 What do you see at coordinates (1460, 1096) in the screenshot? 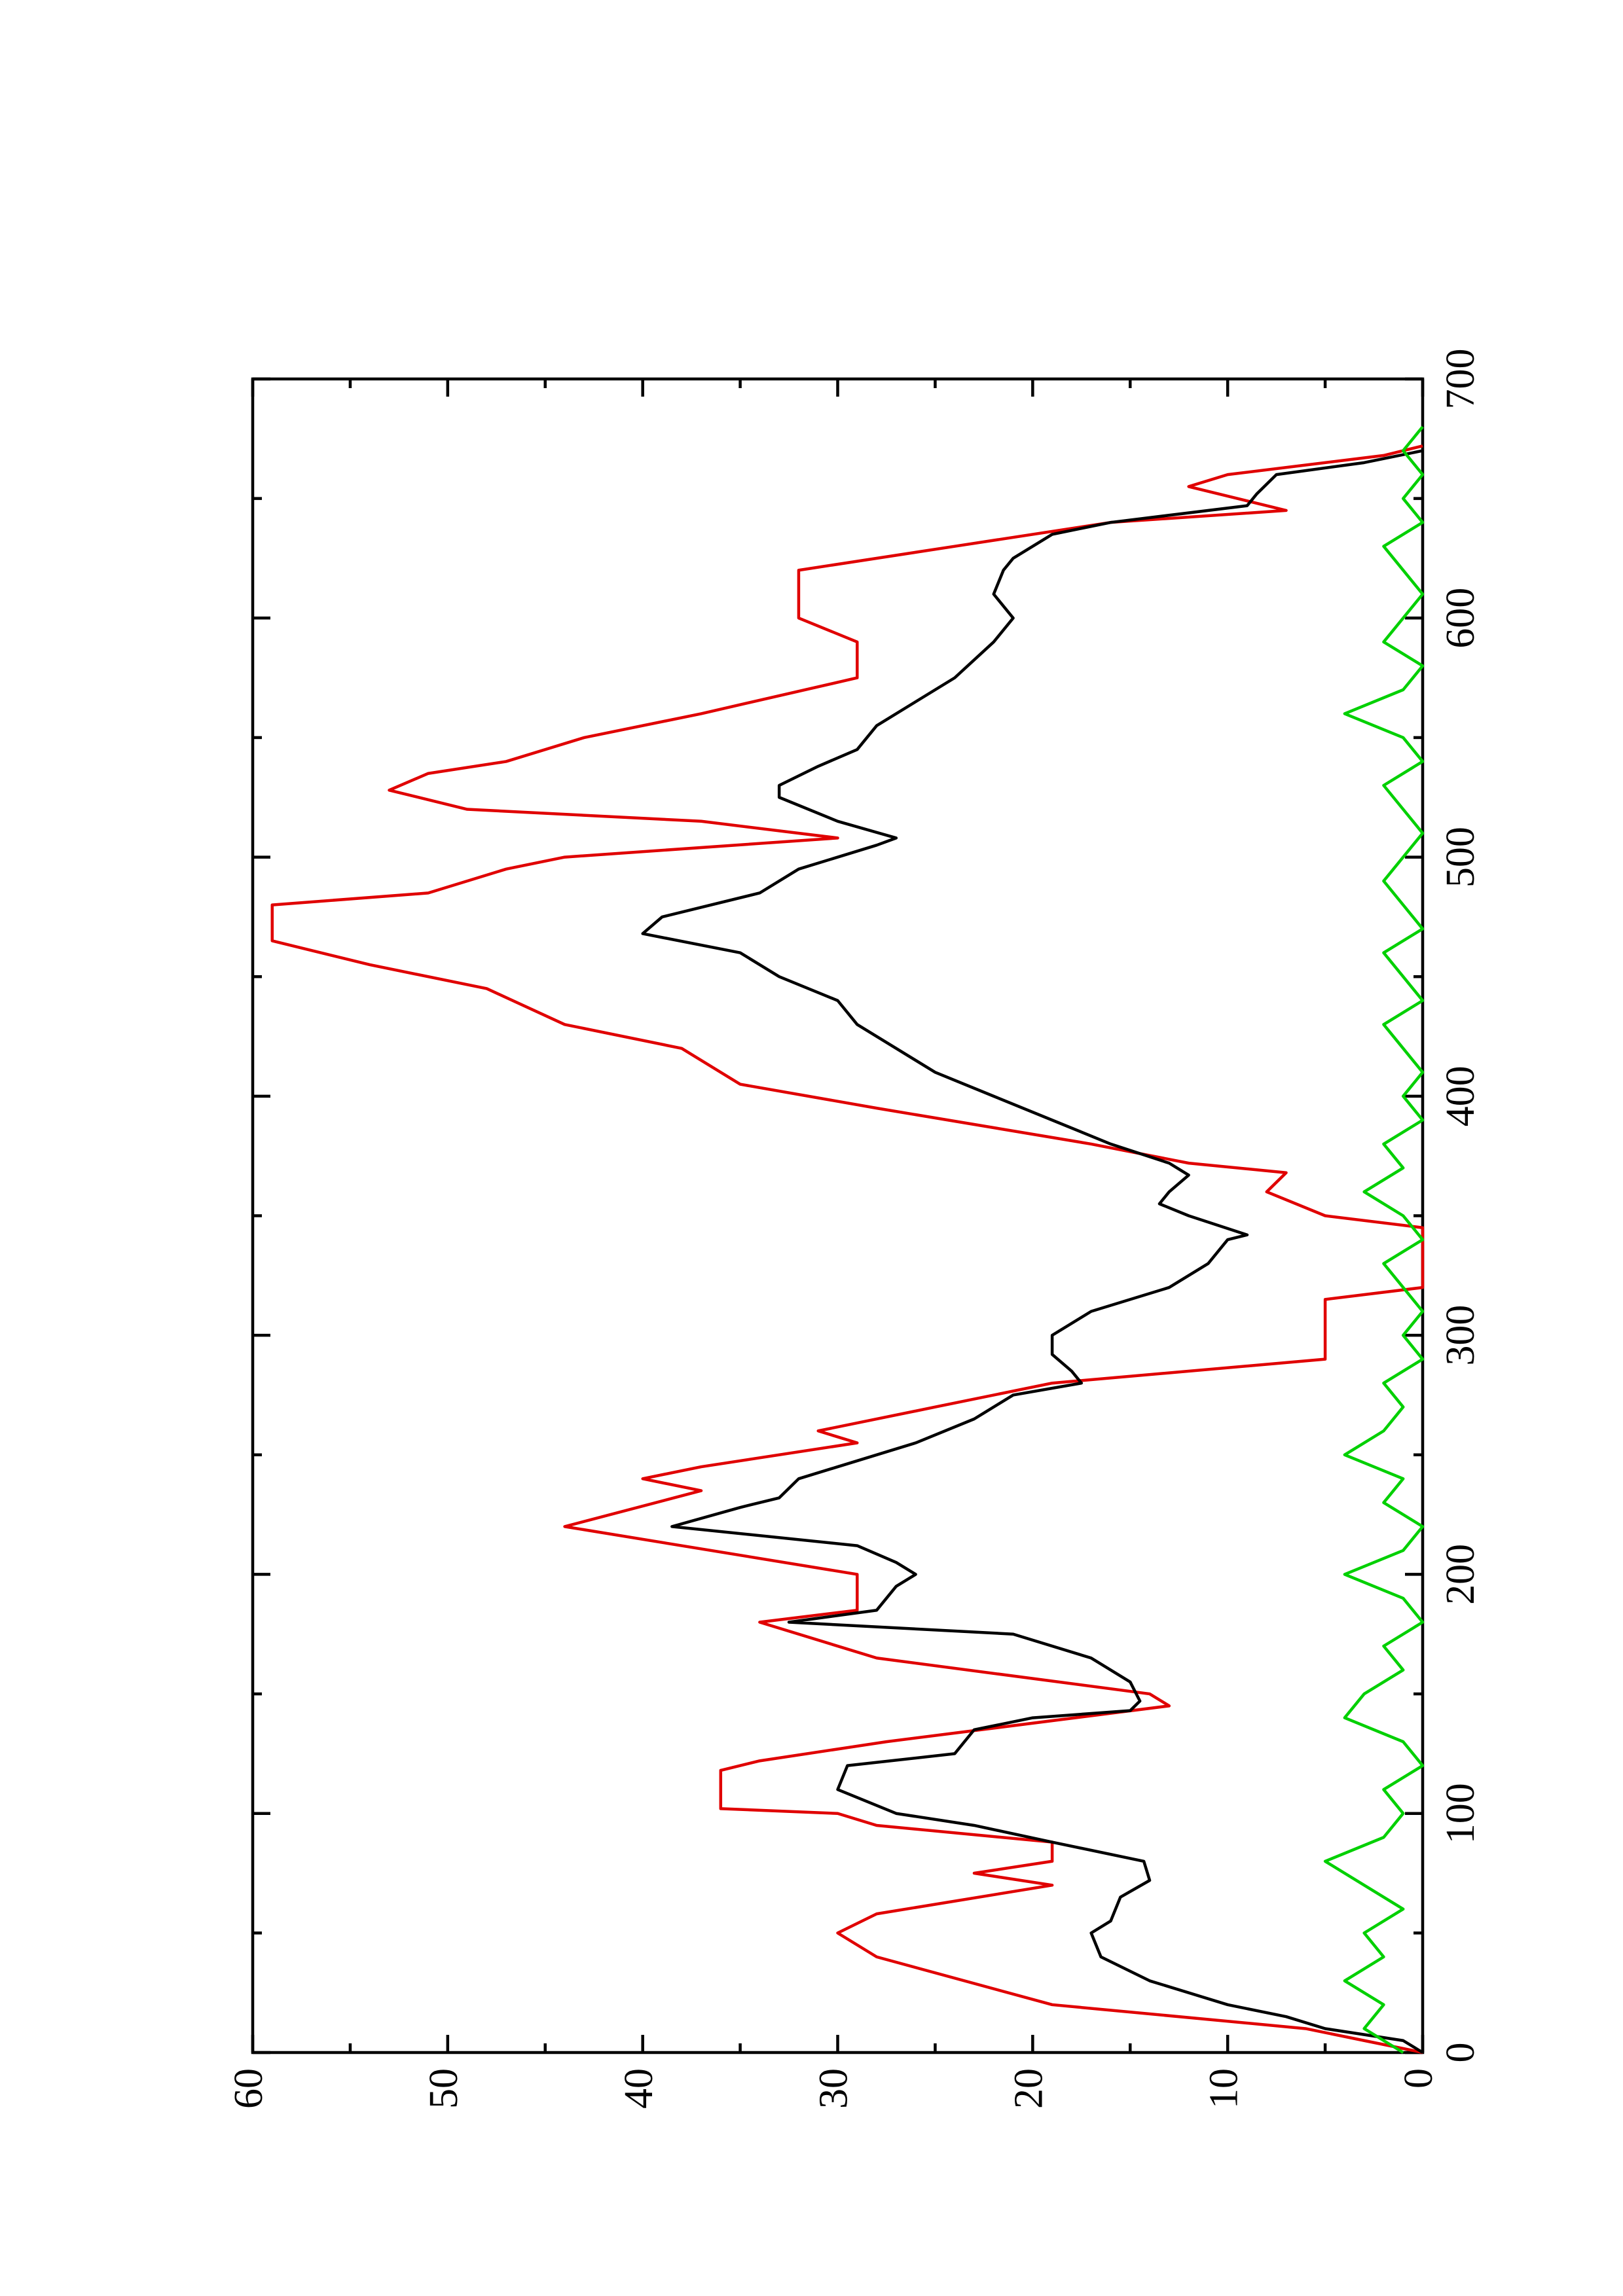
I see `x-tick-label: 400` at bounding box center [1460, 1096].